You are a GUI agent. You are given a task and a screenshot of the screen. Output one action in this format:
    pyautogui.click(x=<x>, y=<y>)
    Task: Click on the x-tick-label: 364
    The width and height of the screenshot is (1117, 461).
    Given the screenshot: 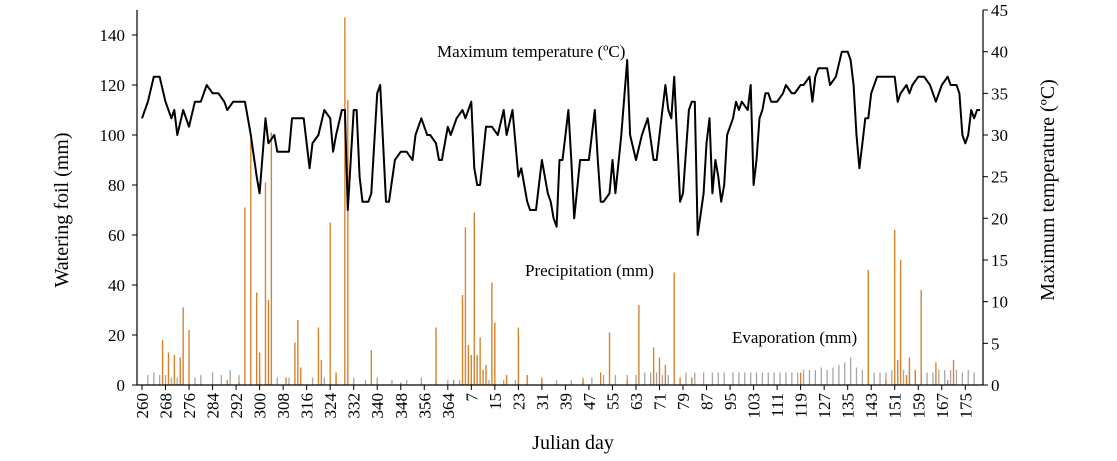 What is the action you would take?
    pyautogui.click(x=448, y=406)
    